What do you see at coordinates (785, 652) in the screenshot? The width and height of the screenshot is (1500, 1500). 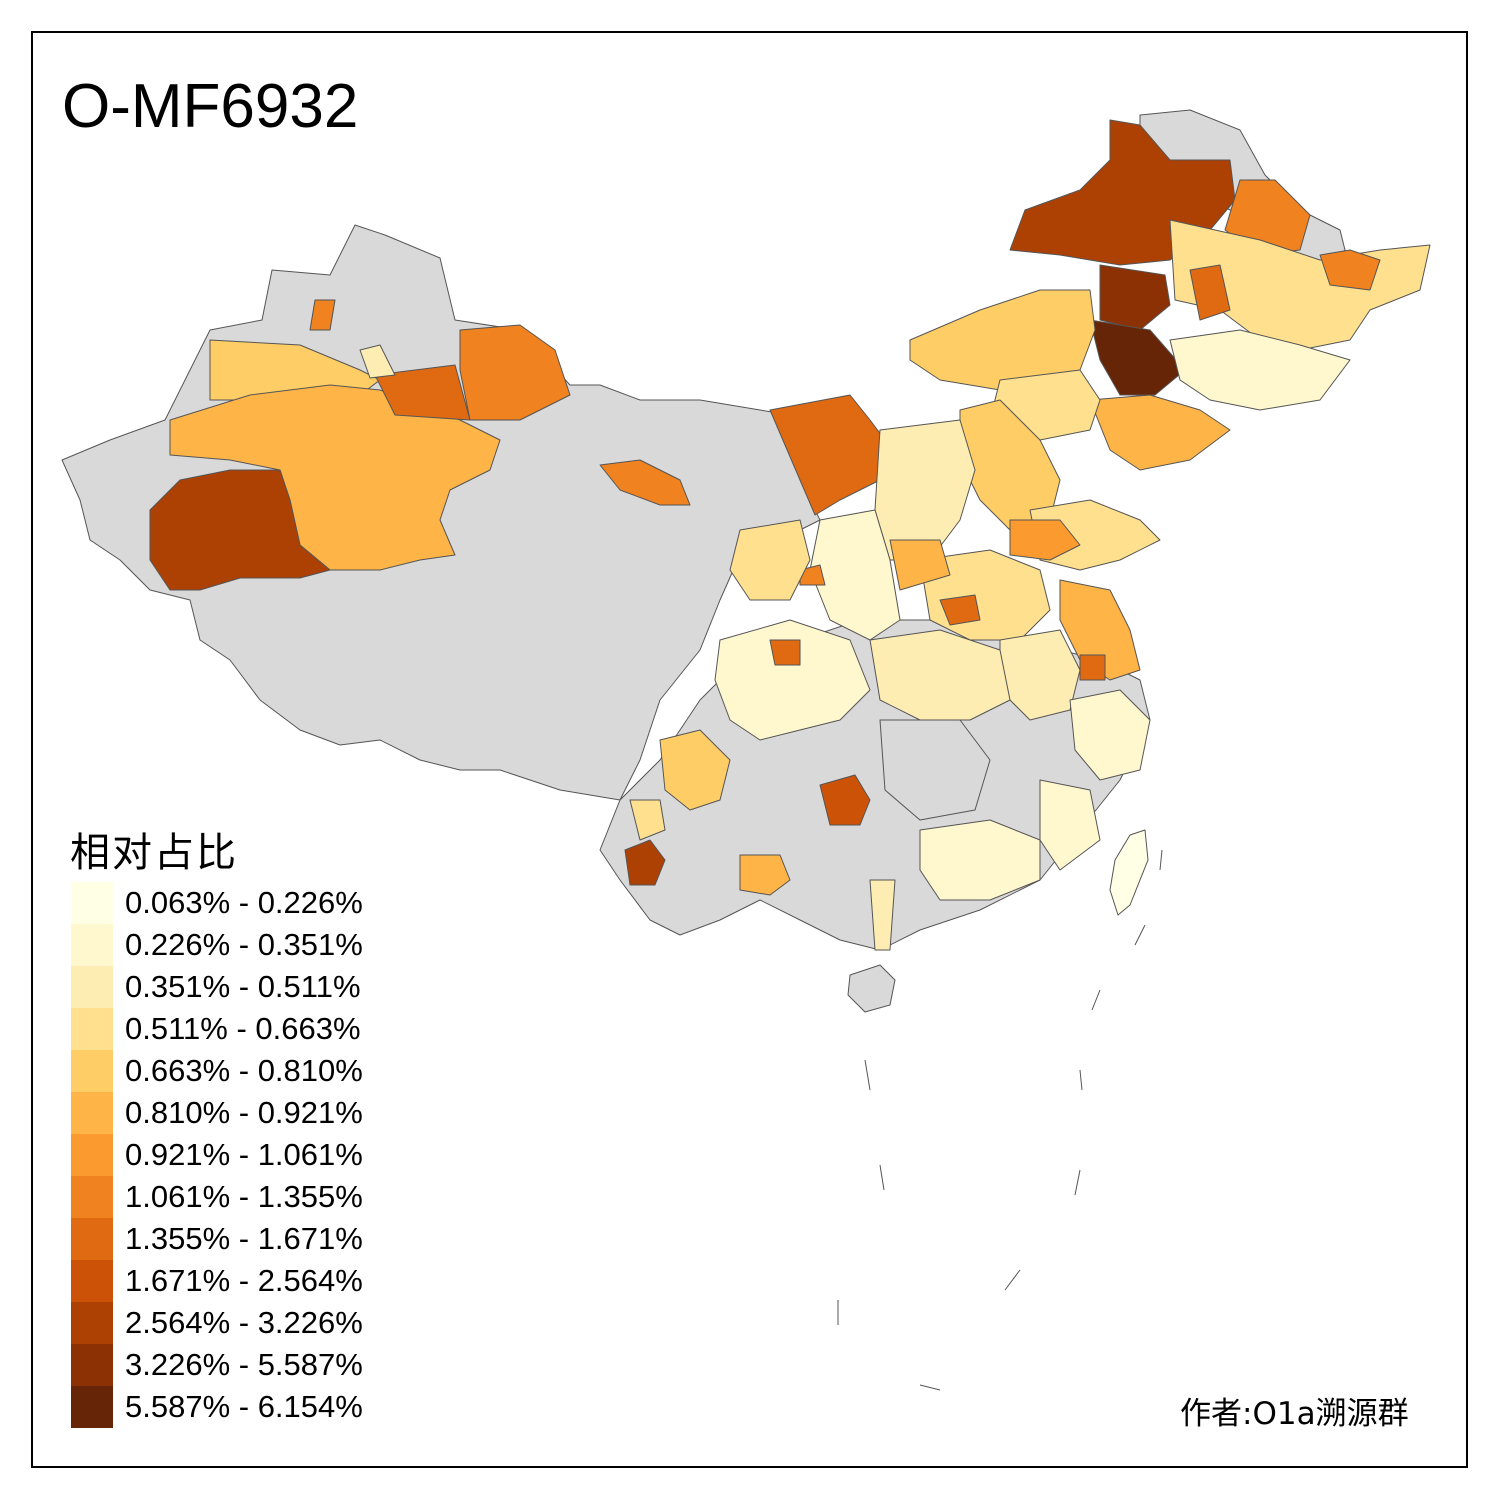 I see `region-chengdu` at bounding box center [785, 652].